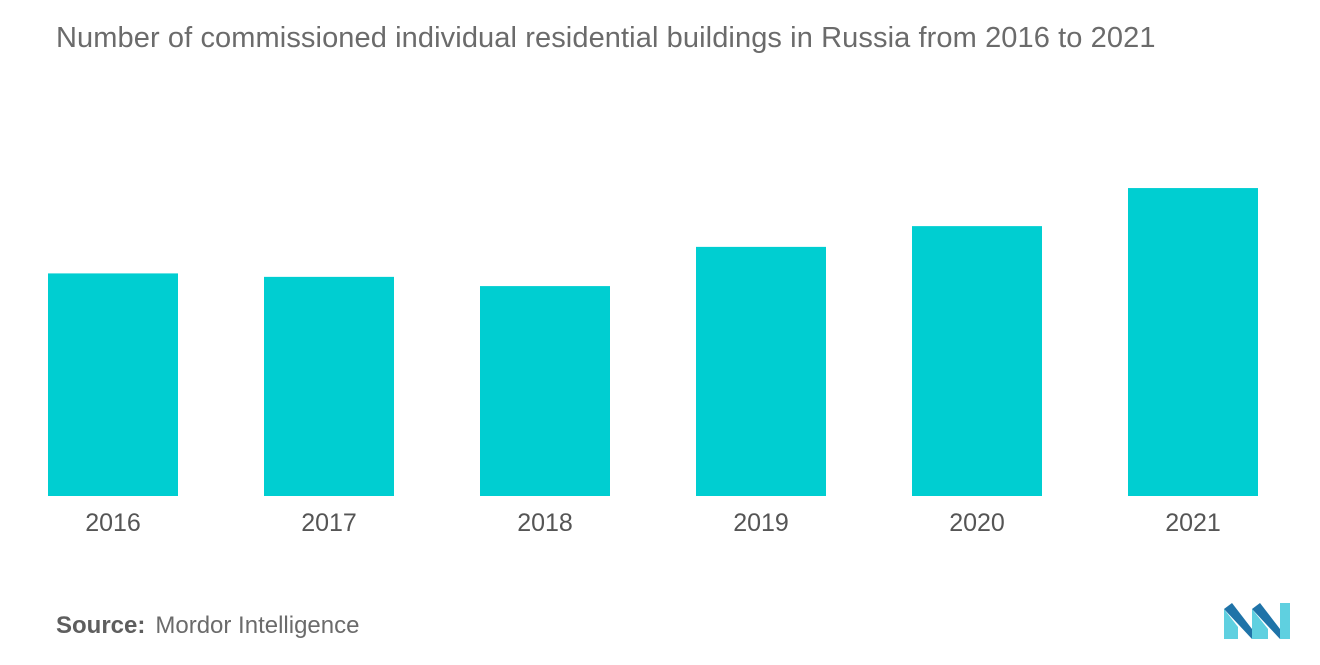  Describe the element at coordinates (653, 523) in the screenshot. I see `x-tick-labels: 2016 2017 2018 2019 2020 2021` at that location.